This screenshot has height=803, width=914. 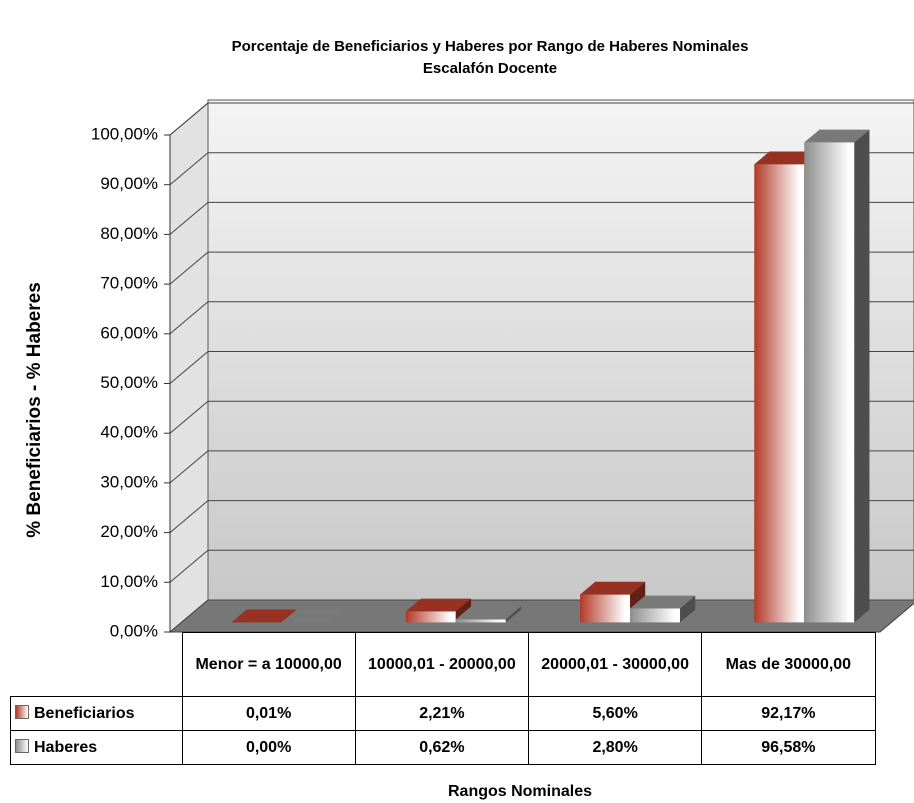 What do you see at coordinates (520, 791) in the screenshot?
I see `x-axis-label: Rangos Nominales` at bounding box center [520, 791].